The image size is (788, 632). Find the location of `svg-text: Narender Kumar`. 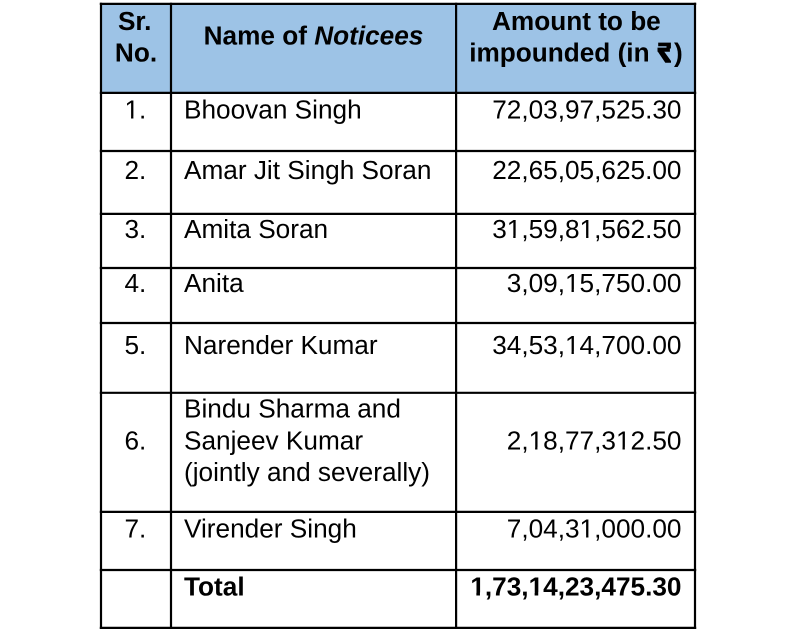

svg-text: Narender Kumar is located at coordinates (281, 345).